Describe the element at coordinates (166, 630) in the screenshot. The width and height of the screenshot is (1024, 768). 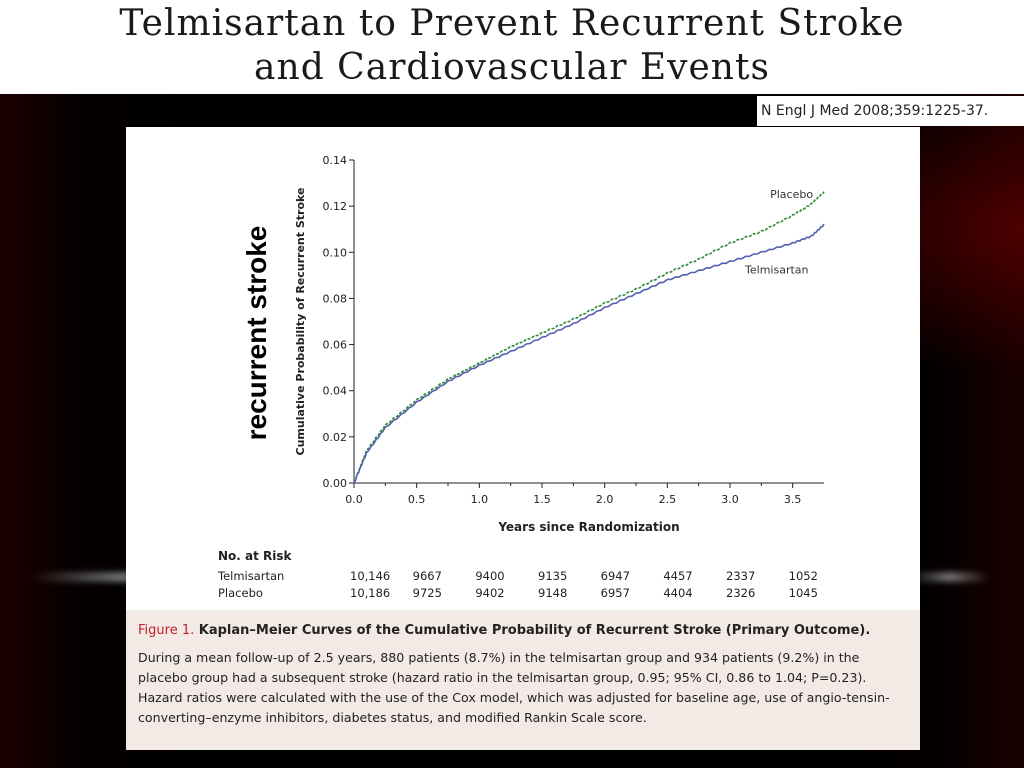
I see `caption-figure-label: Figure 1.` at that location.